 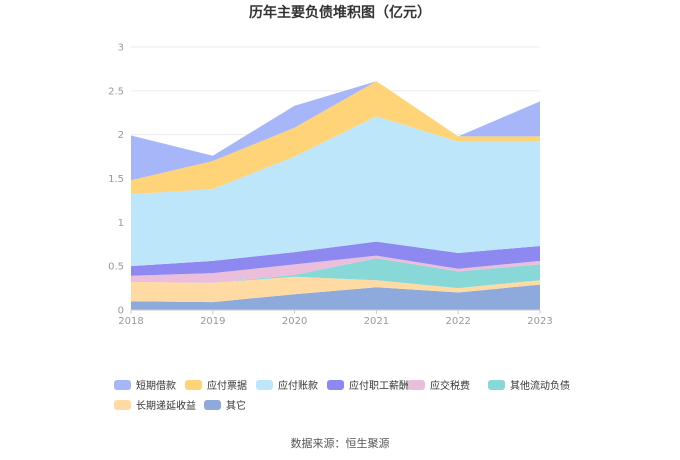 What do you see at coordinates (121, 135) in the screenshot?
I see `y-tick-label: 2` at bounding box center [121, 135].